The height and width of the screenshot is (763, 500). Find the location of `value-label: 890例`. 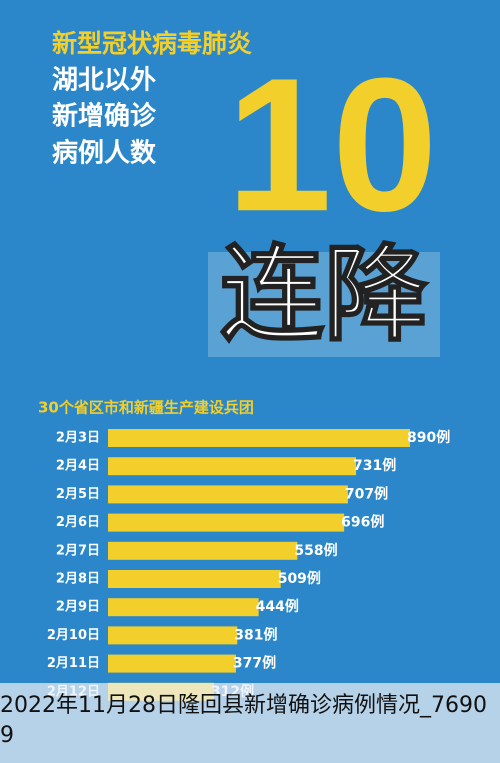

value-label: 890例 is located at coordinates (428, 437).